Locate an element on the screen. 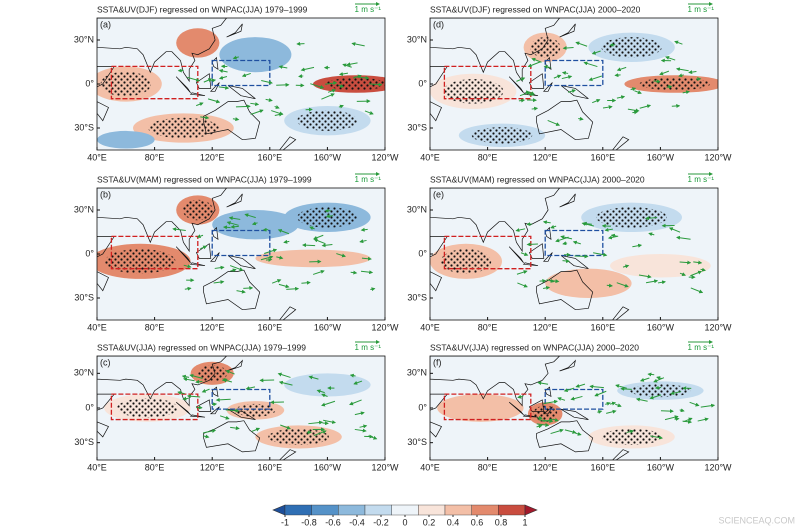  colorbar-tick-label: 0.8 is located at coordinates (501, 522).